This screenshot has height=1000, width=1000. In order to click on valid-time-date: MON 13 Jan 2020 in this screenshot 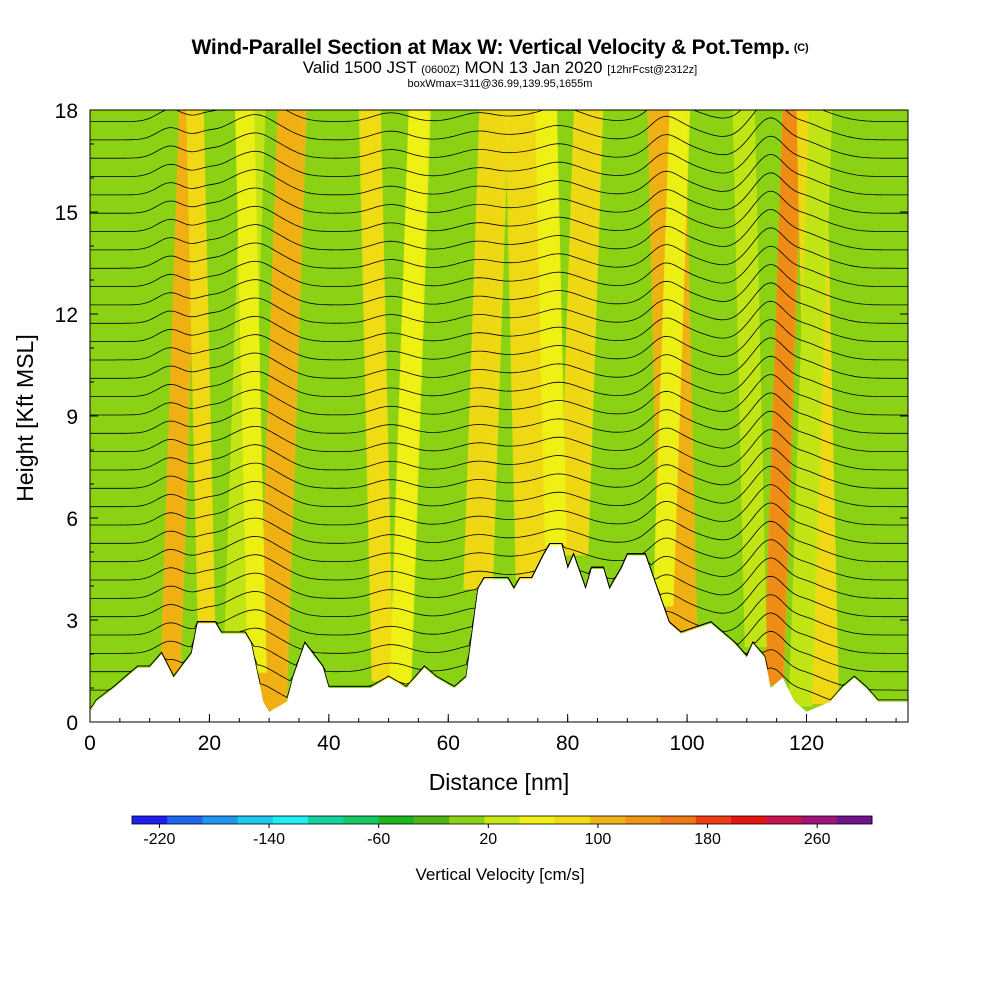, I will do `click(533, 67)`.